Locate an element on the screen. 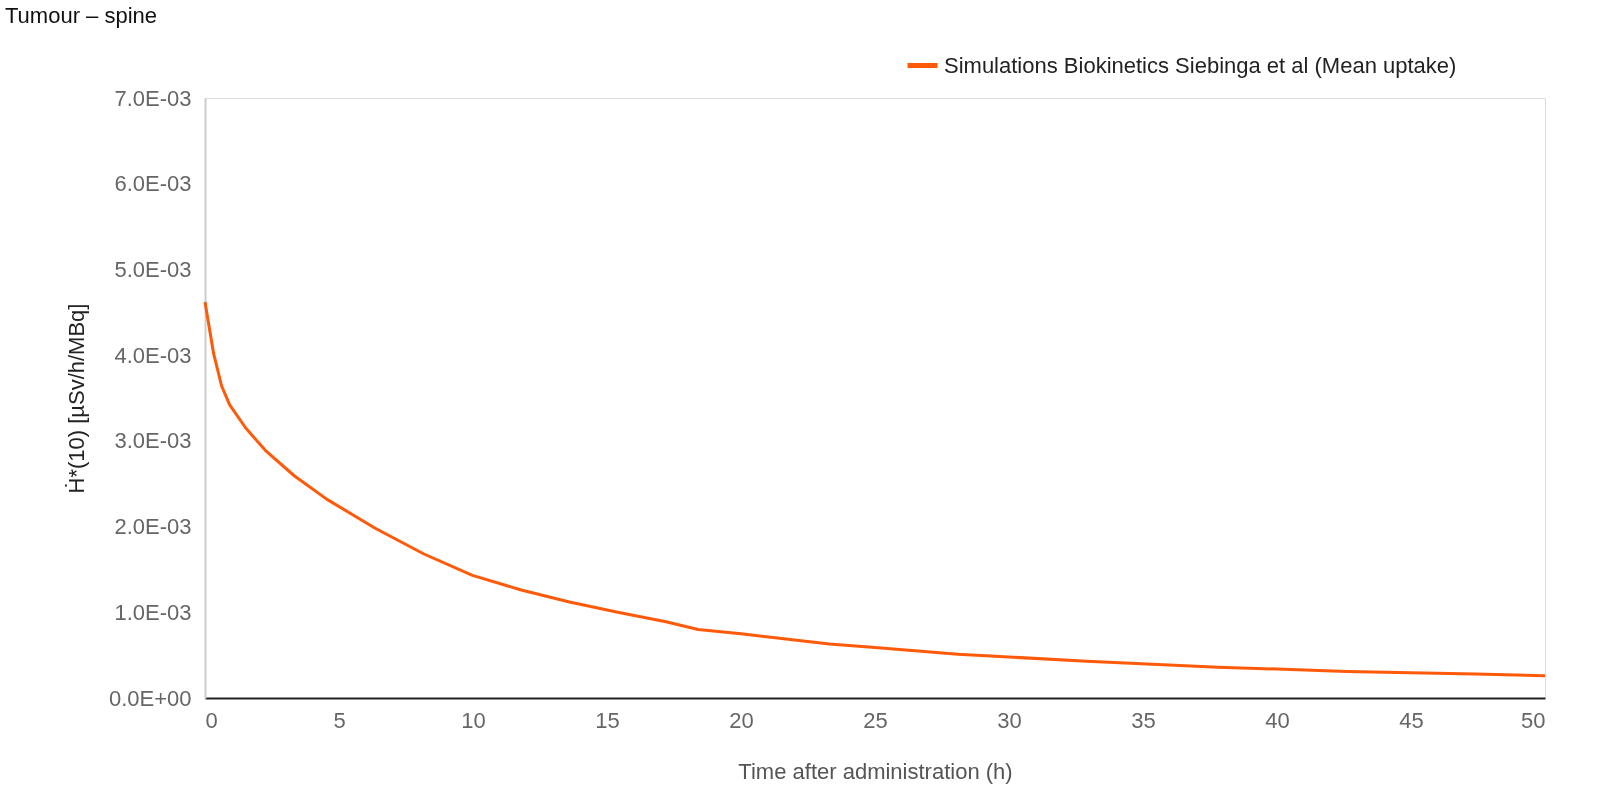  x-tick-label: 5 is located at coordinates (339, 720).